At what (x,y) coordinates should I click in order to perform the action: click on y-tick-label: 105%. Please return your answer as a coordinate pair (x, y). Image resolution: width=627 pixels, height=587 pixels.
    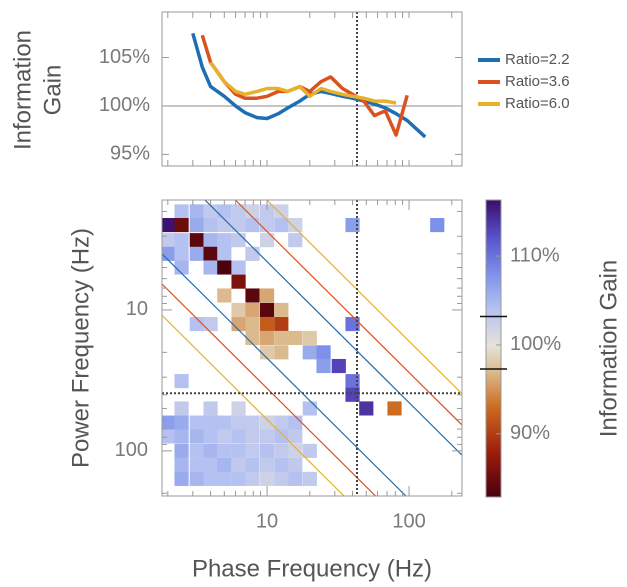
    Looking at the image, I should click on (124, 57).